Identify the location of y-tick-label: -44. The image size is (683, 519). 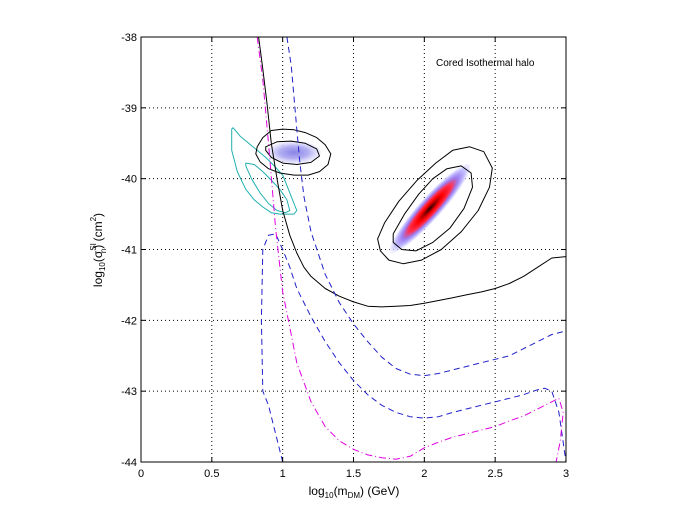
(129, 463).